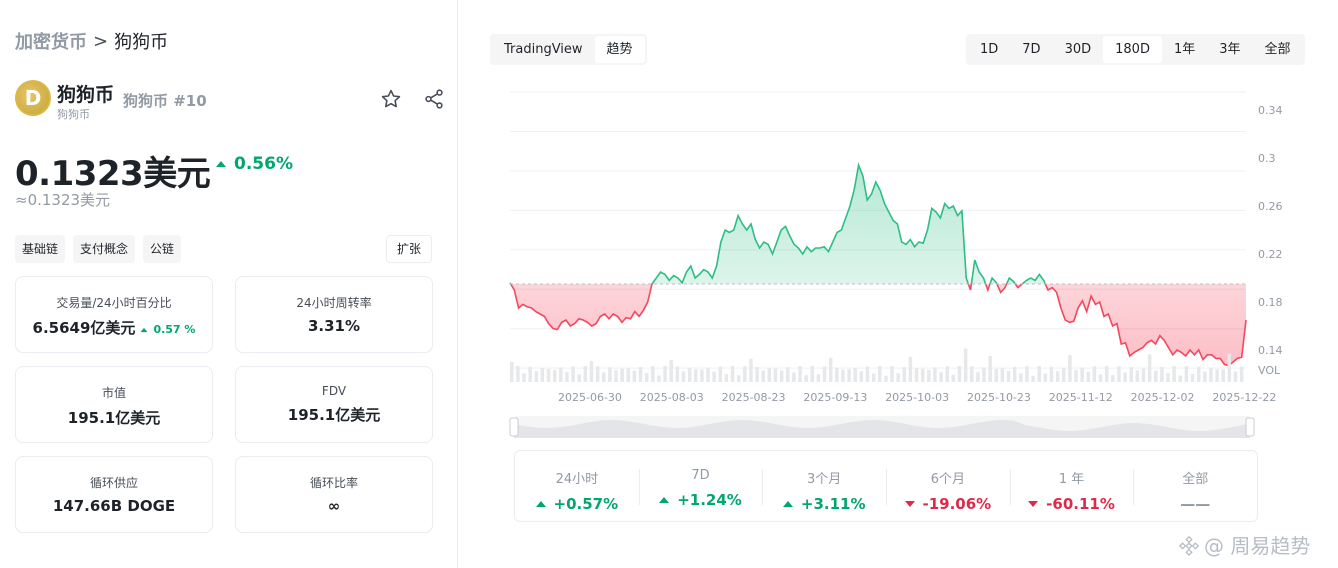 The height and width of the screenshot is (568, 1338). I want to click on x-tick-label: 2025-08-03, so click(672, 397).